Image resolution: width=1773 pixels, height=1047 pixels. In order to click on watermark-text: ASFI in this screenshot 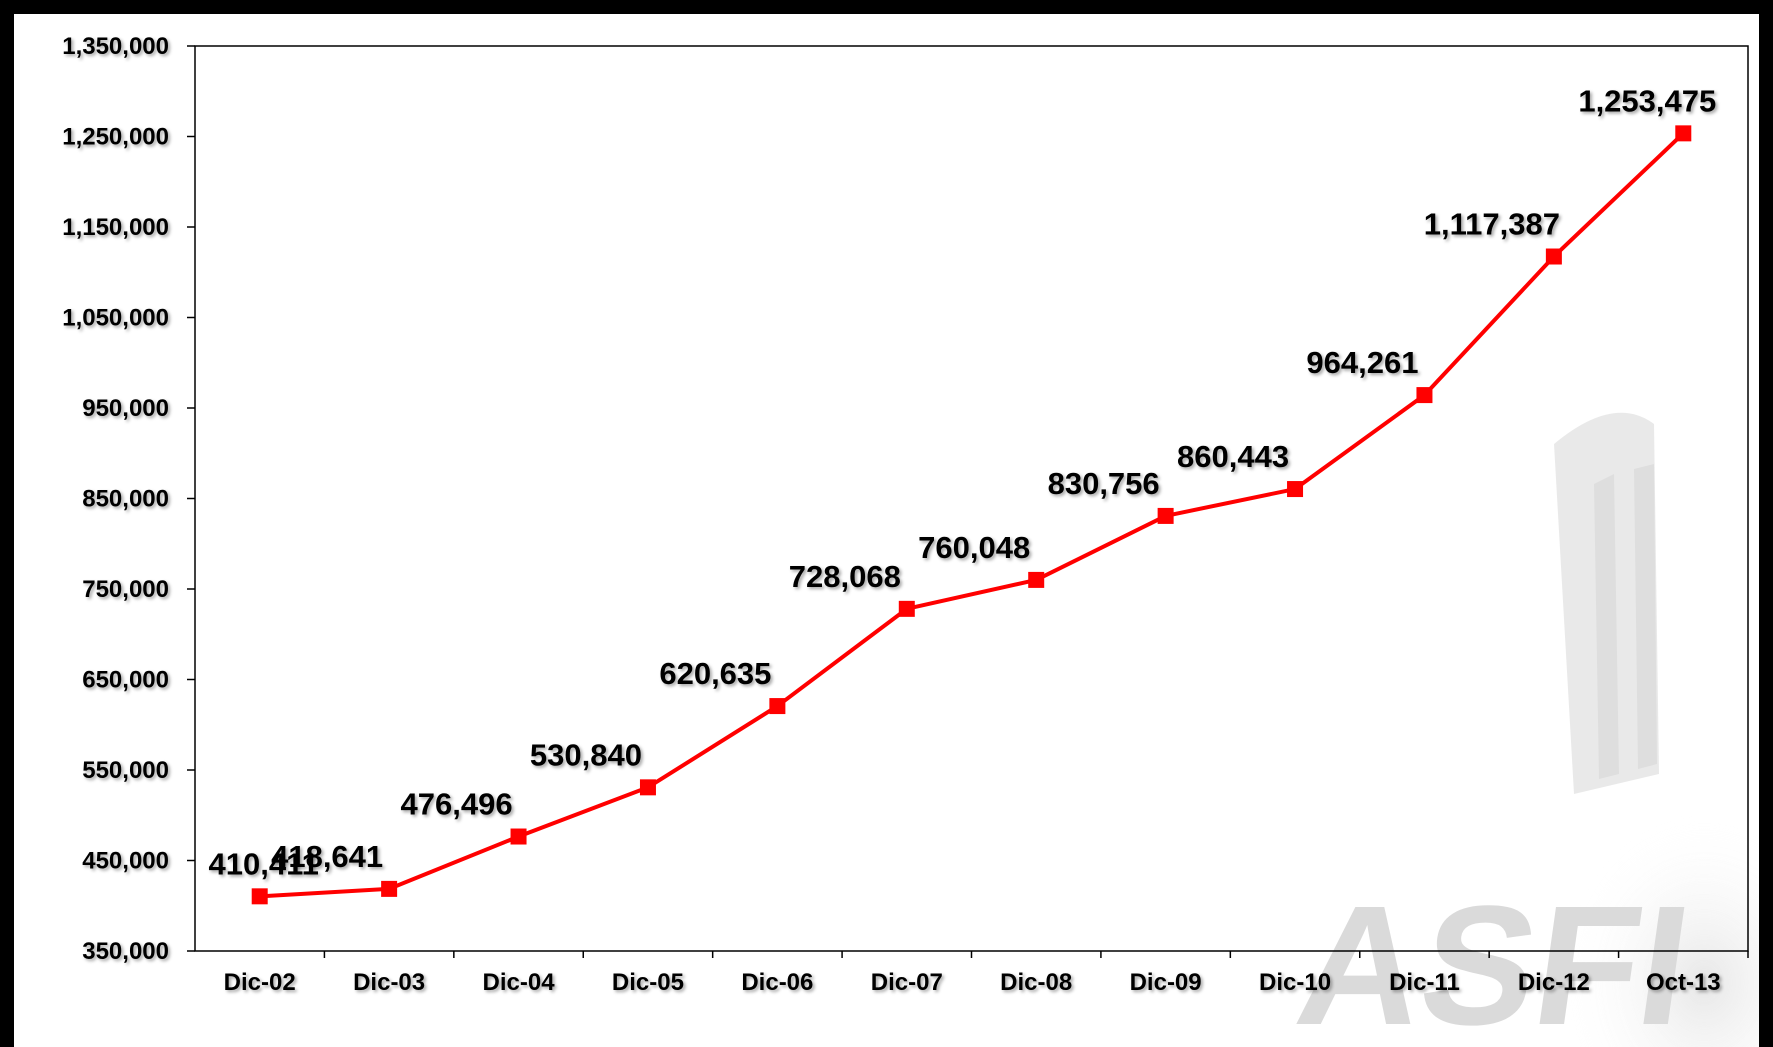, I will do `click(1494, 959)`.